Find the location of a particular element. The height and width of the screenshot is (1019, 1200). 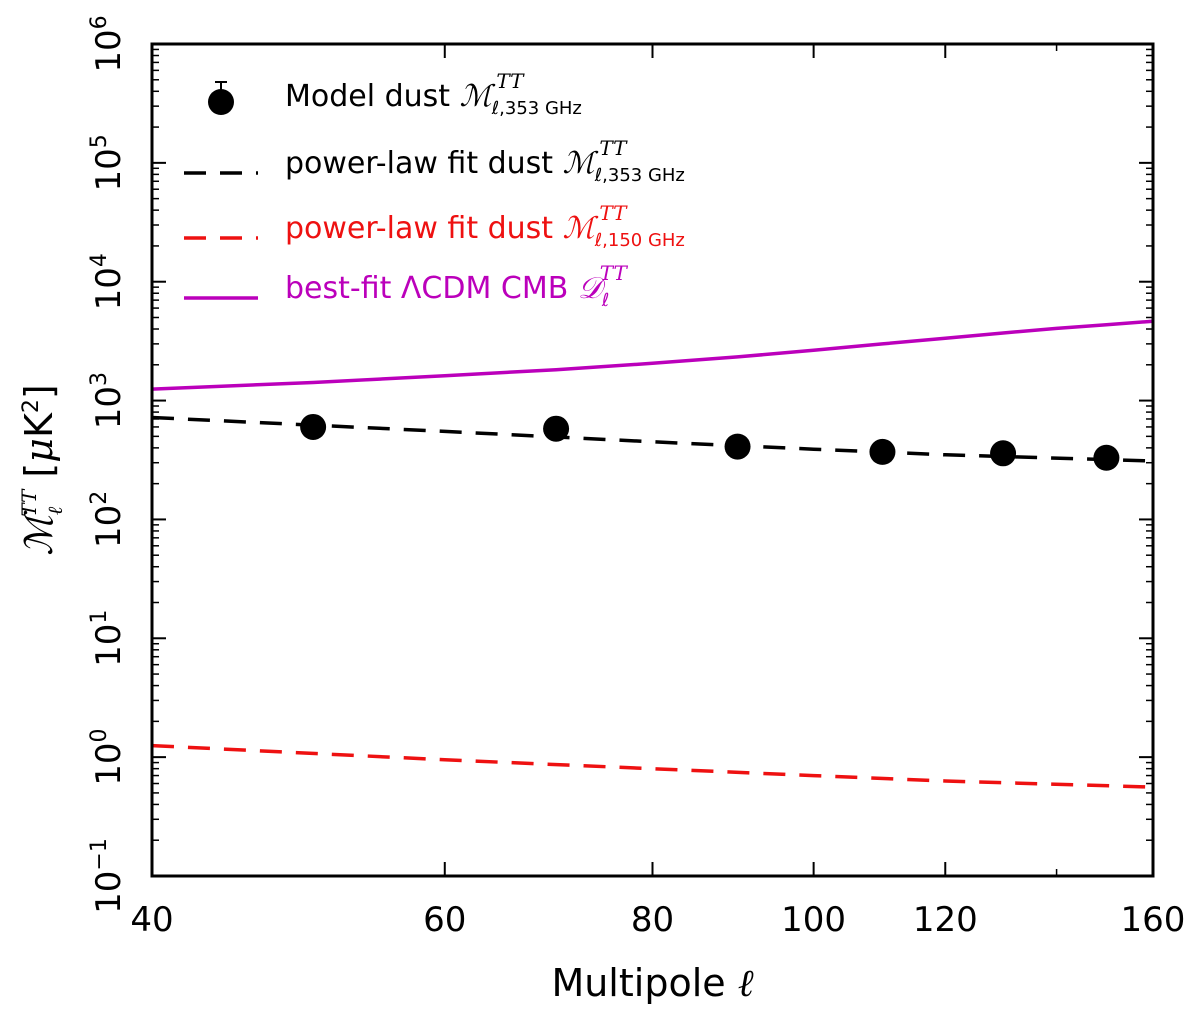

legend-entry-label: power-law fit dust ℳℓ,150 GHzTT is located at coordinates (485, 226).